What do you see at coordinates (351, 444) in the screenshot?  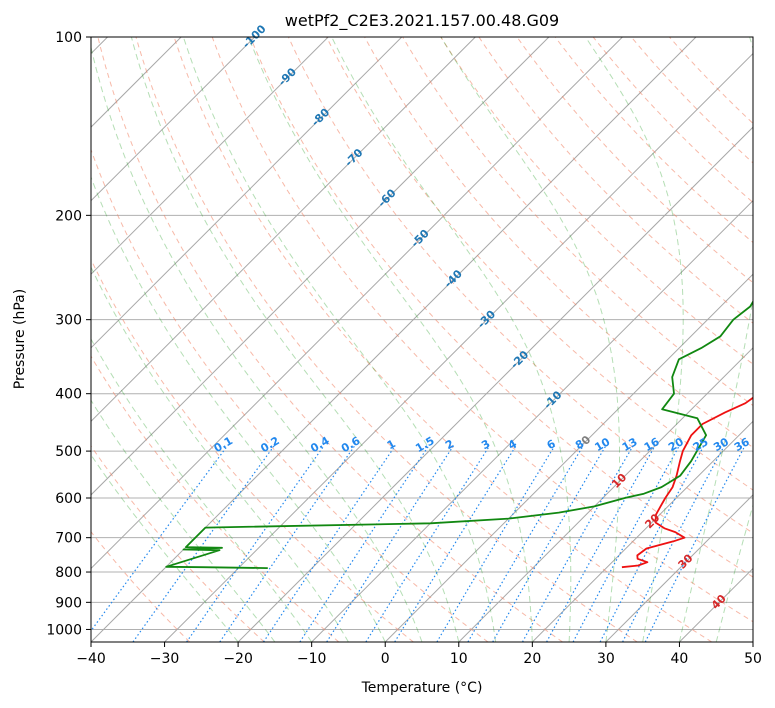 I see `mixing-ratio-label: 0.6` at bounding box center [351, 444].